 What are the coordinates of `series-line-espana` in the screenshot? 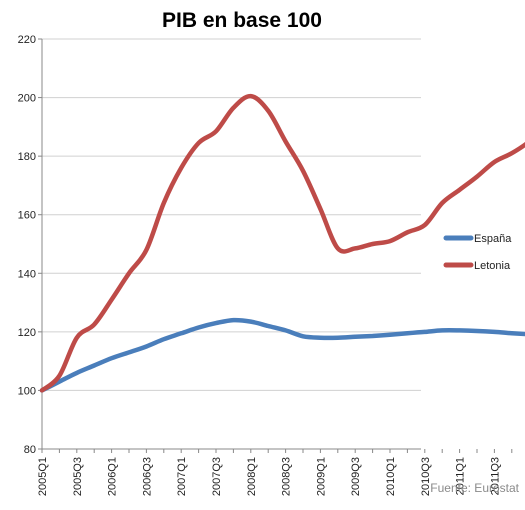 It's located at (282, 355).